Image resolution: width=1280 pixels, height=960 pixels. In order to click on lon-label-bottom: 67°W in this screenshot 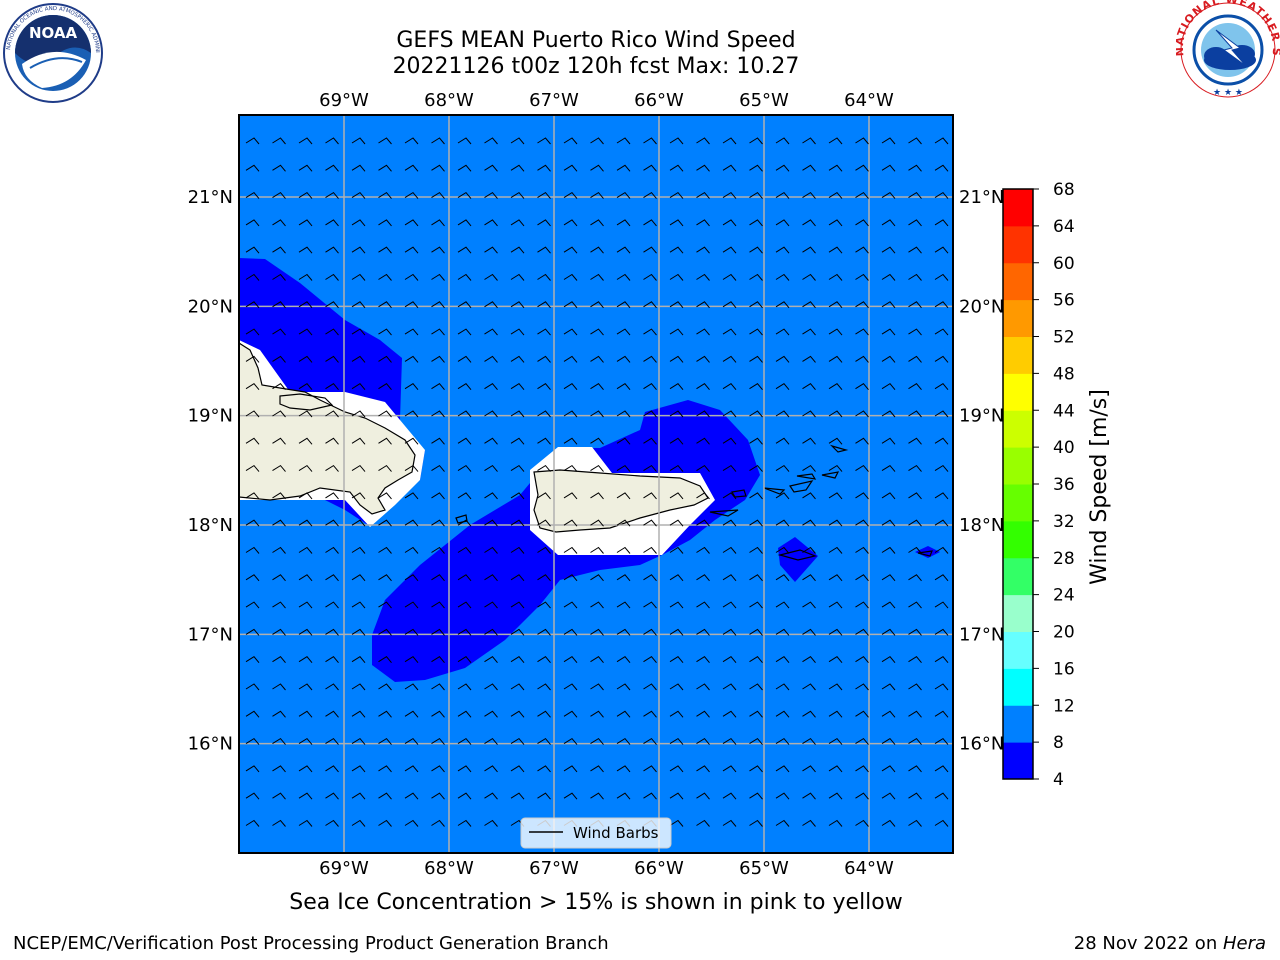, I will do `click(554, 868)`.